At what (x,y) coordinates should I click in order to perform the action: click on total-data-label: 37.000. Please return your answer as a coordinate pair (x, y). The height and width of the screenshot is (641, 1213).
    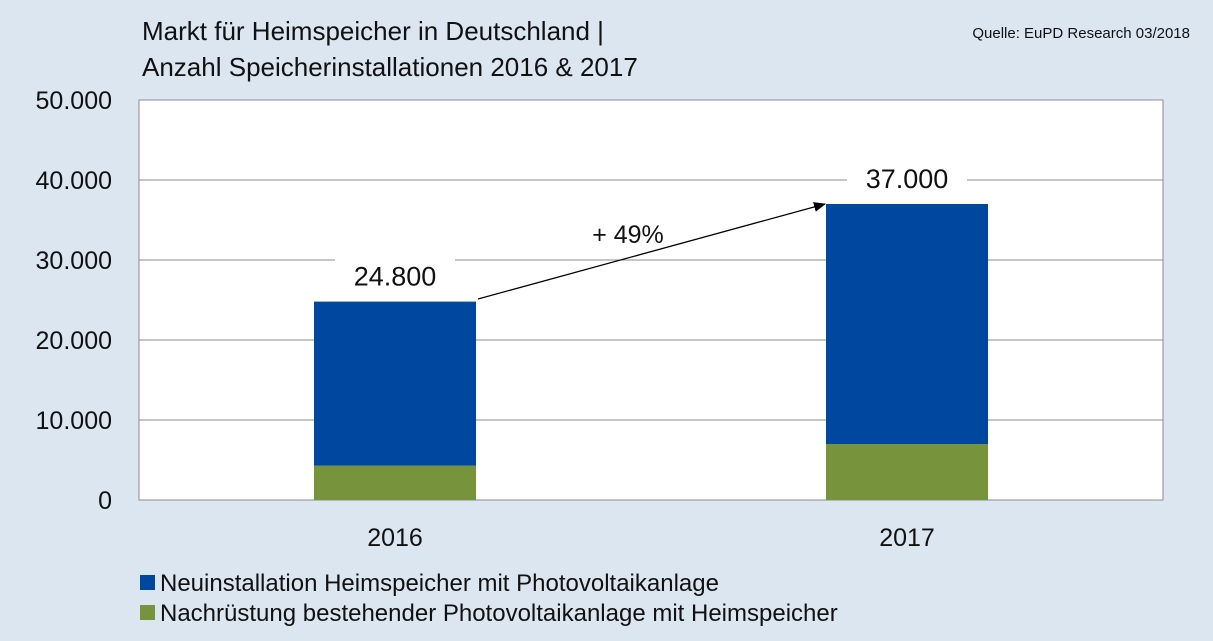
    Looking at the image, I should click on (907, 179).